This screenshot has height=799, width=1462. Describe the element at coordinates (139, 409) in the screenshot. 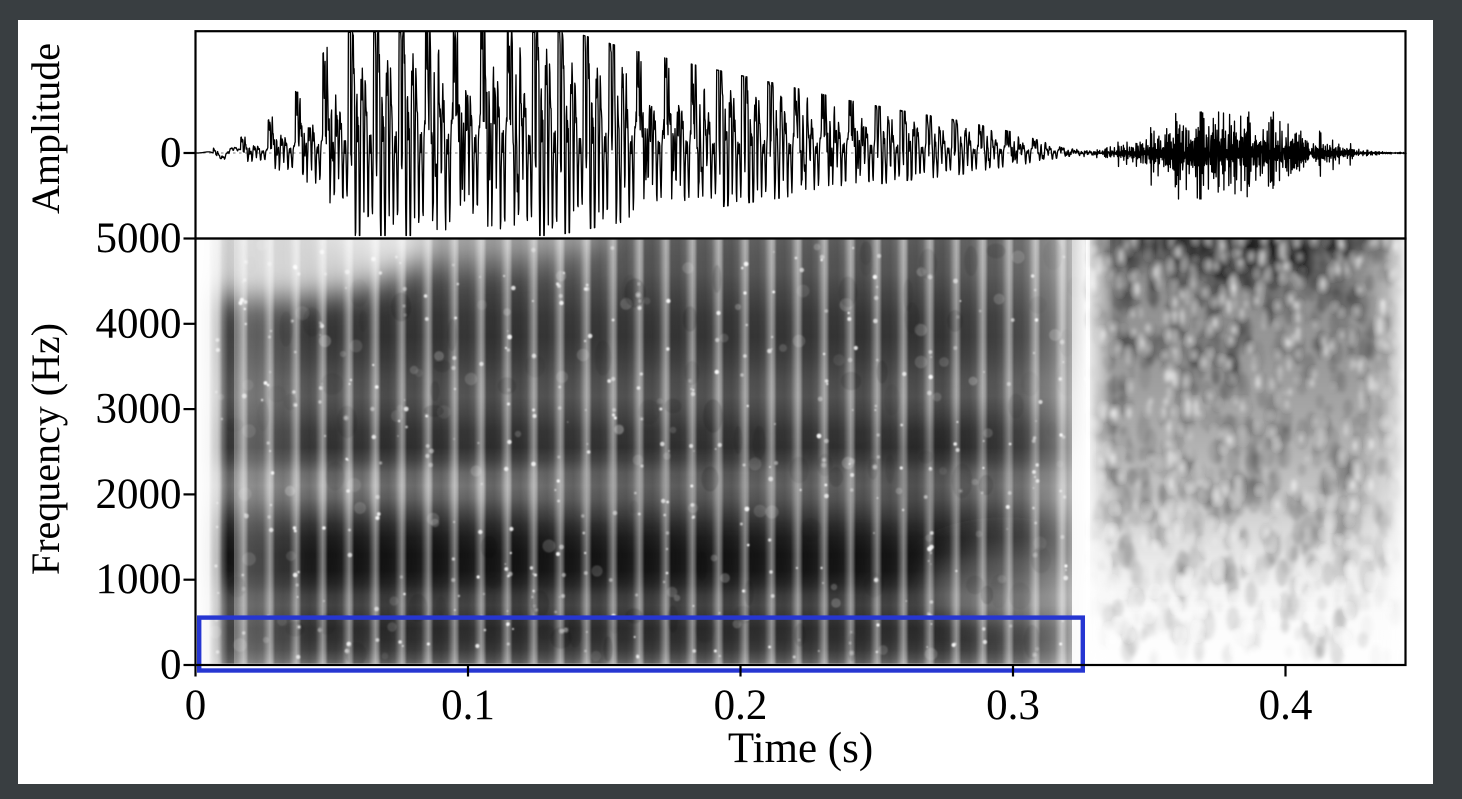

I see `svg-text: 3000` at that location.